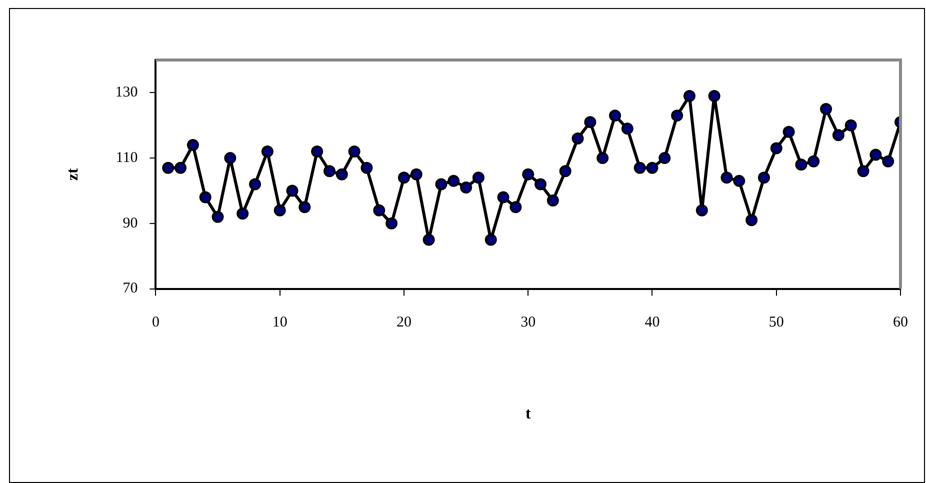 The height and width of the screenshot is (483, 926). What do you see at coordinates (126, 92) in the screenshot?
I see `y-tick-label: 130` at bounding box center [126, 92].